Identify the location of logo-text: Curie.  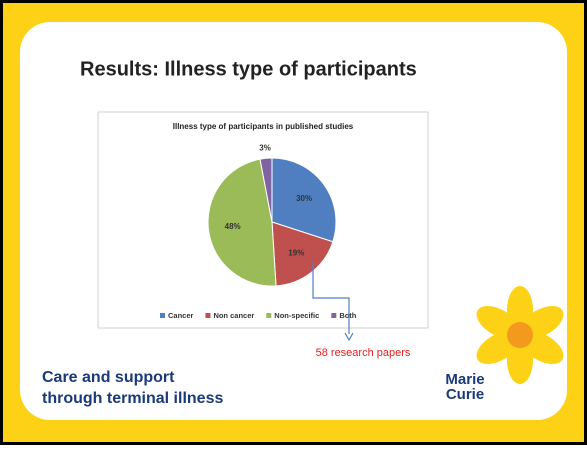
(465, 394).